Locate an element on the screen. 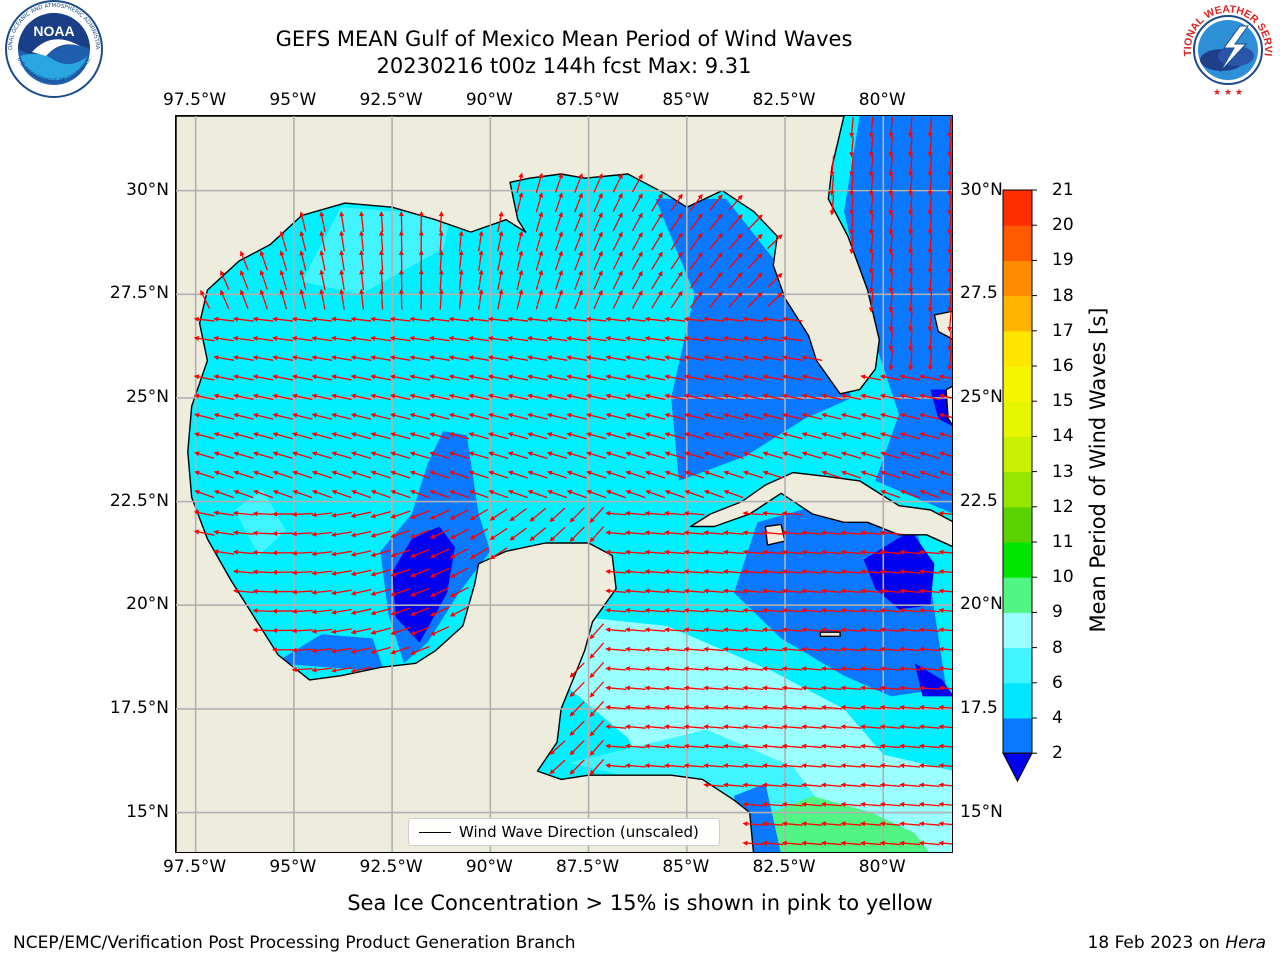 The height and width of the screenshot is (960, 1280). latitude-label: 17.5°N is located at coordinates (139, 707).